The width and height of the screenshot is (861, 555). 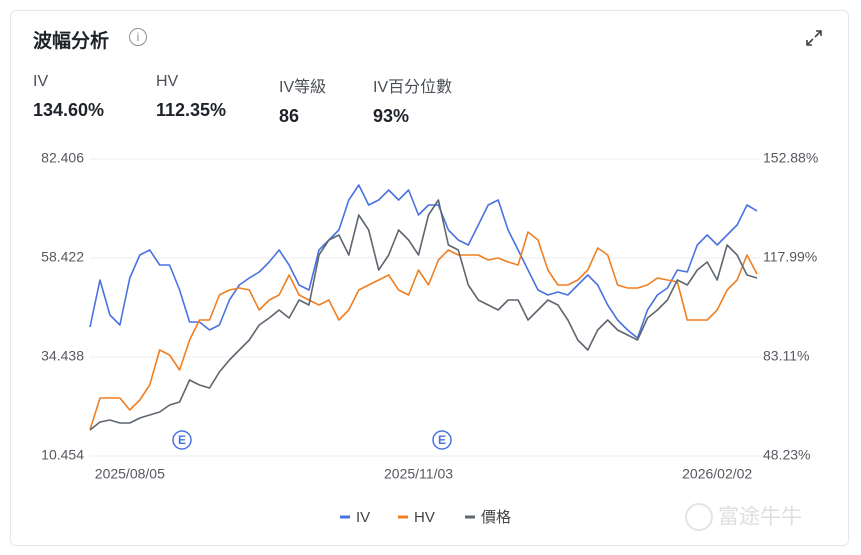 I want to click on legend-label: IV, so click(x=363, y=517).